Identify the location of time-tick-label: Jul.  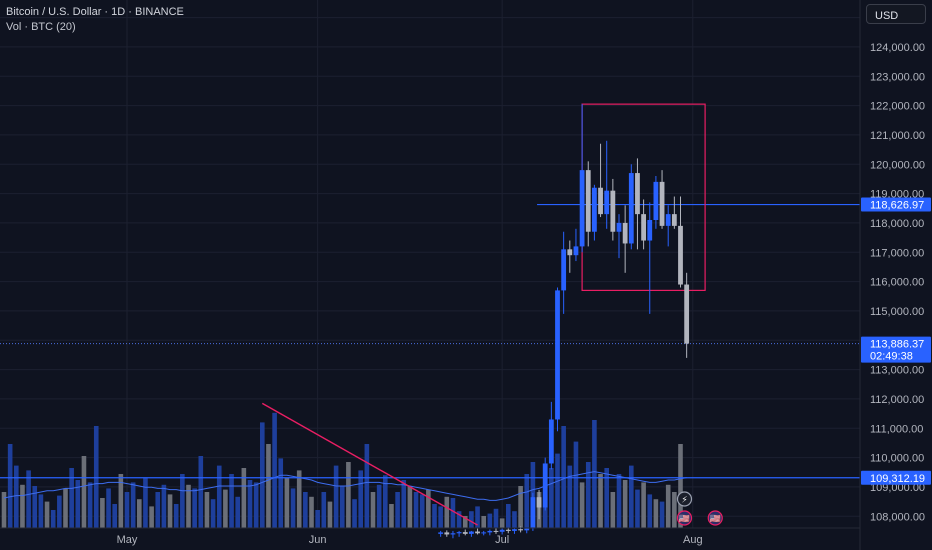
(502, 540).